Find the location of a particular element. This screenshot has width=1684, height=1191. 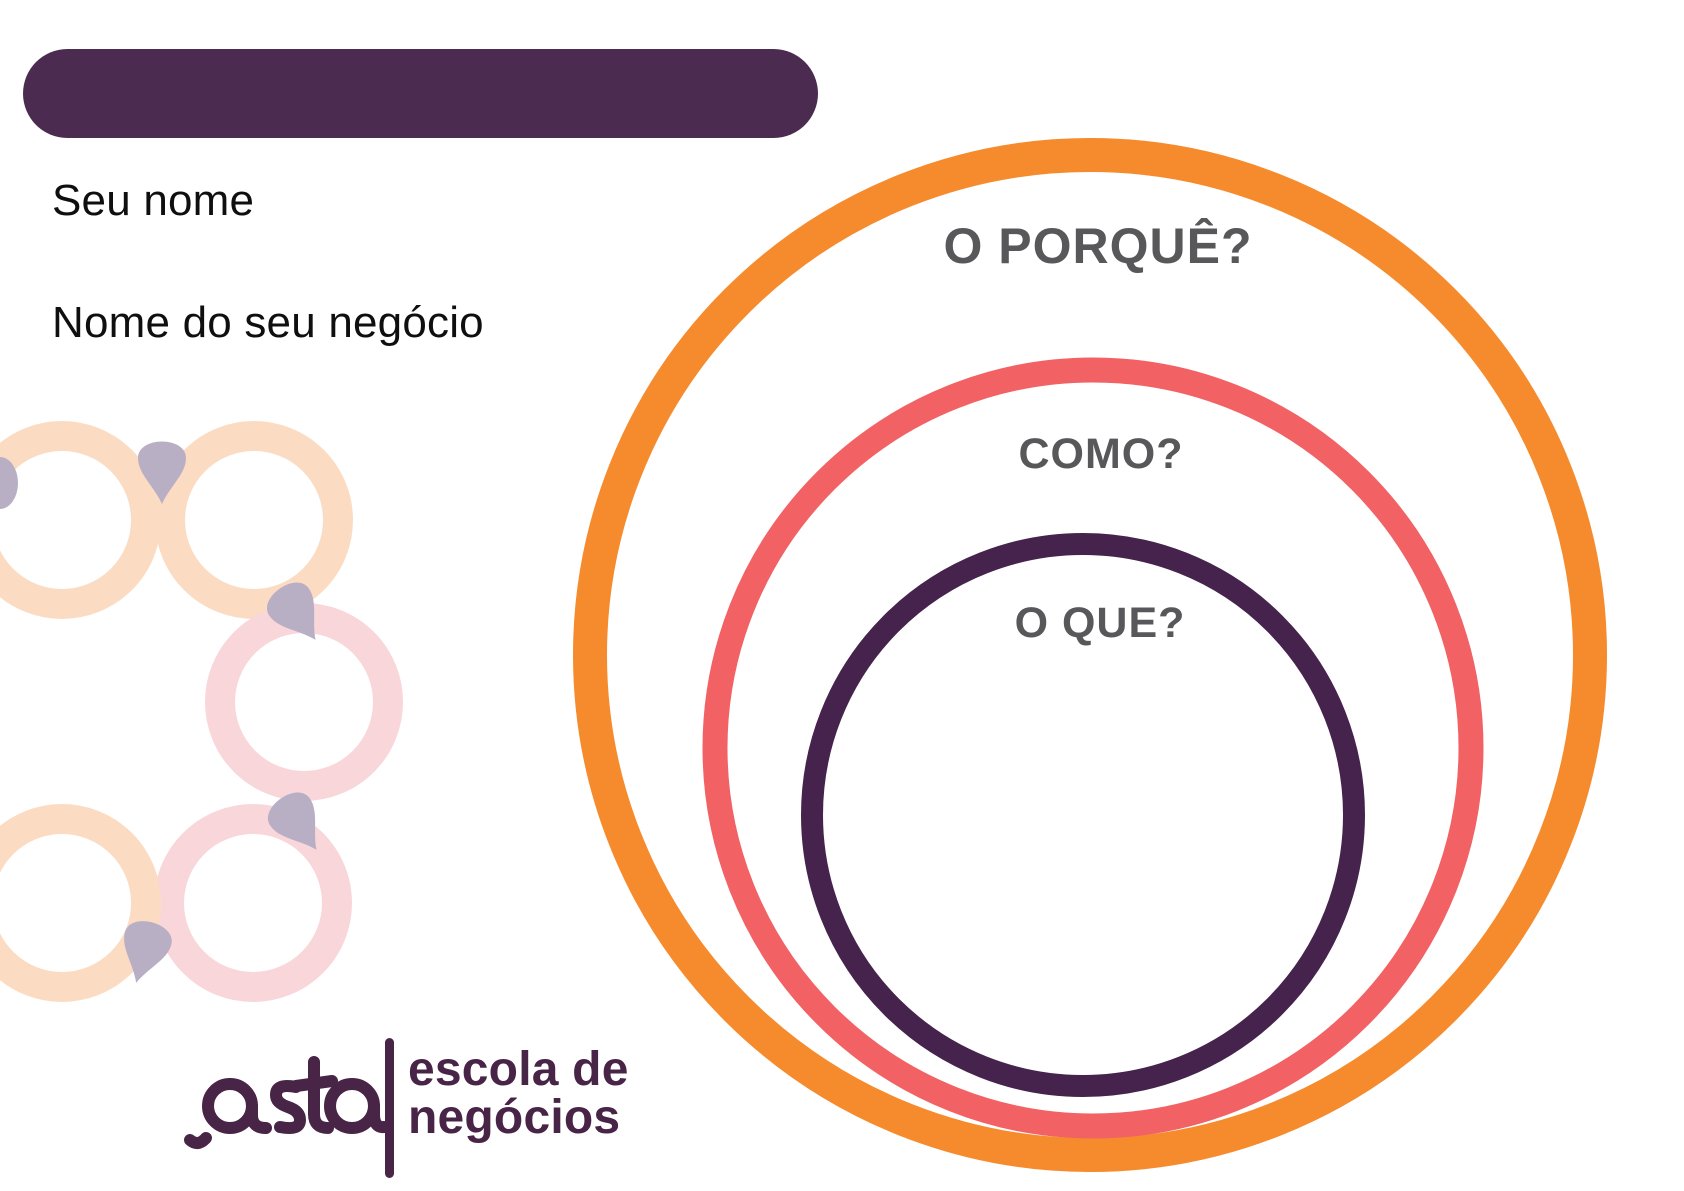

asta-rings-decoration is located at coordinates (201, 711).